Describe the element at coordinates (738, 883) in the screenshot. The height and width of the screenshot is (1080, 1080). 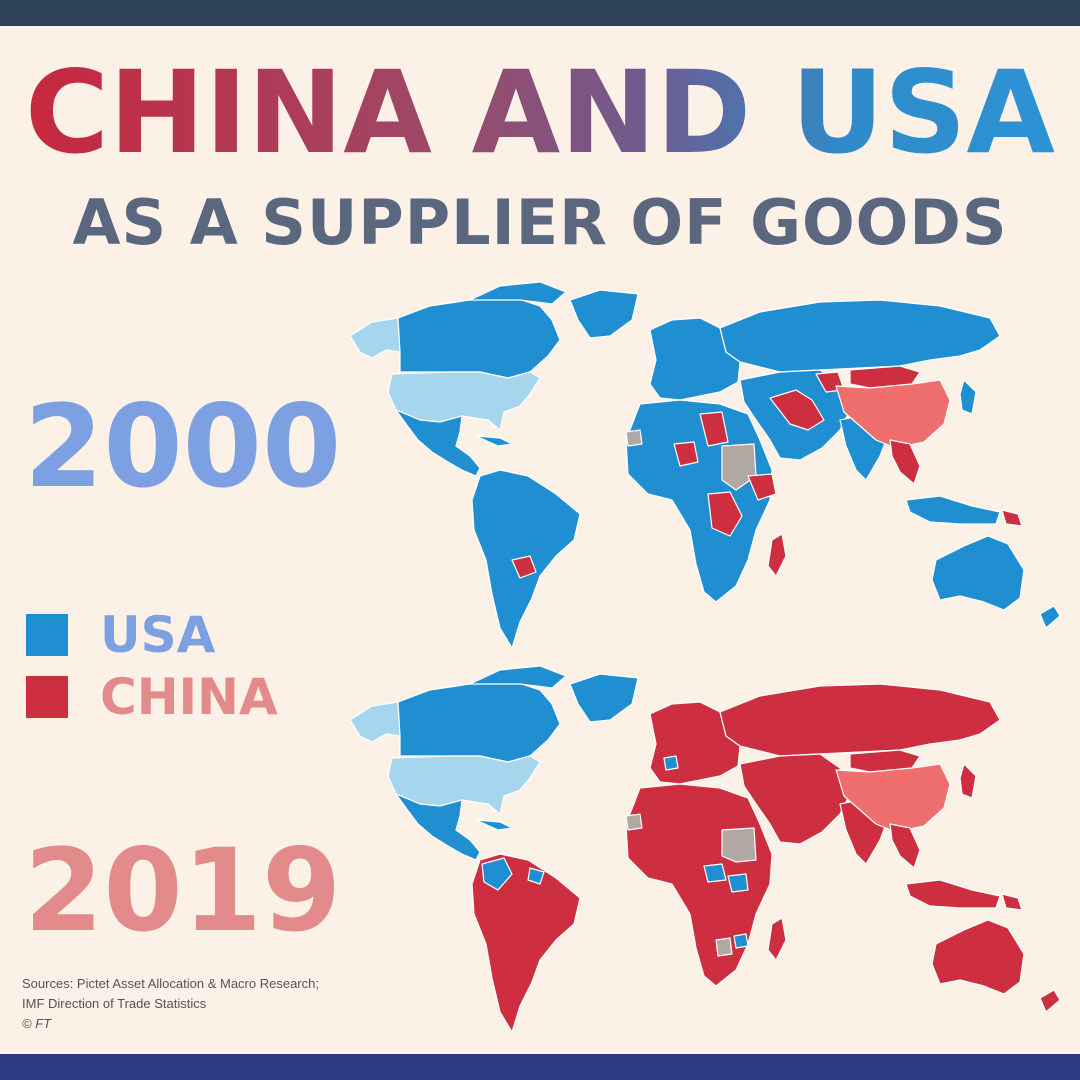
I see `map2019-central-africa-usa` at that location.